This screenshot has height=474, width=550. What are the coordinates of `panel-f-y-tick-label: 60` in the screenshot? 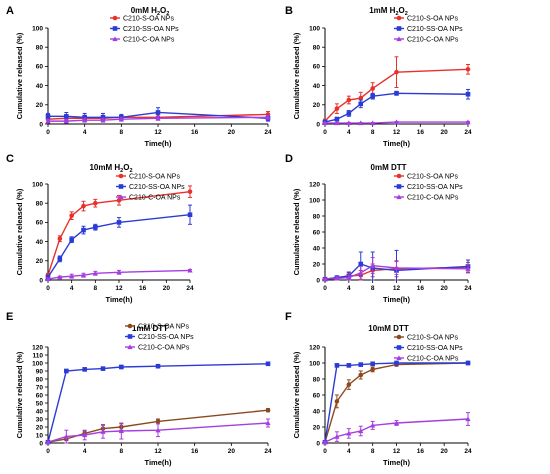 It's located at (317, 395).